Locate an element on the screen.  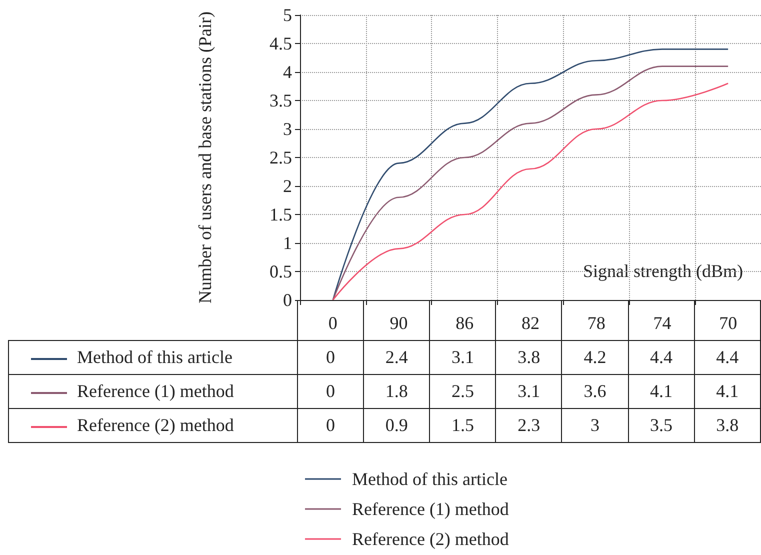
text: Reference (2) method is located at coordinates (430, 539).